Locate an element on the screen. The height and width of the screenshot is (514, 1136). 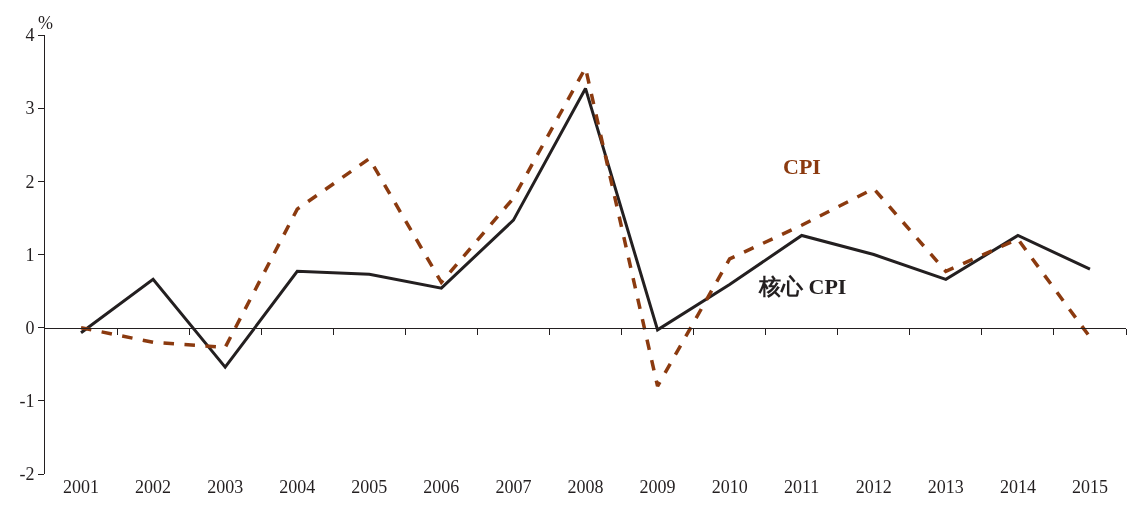
y-tick-label: 4 is located at coordinates (30, 35).